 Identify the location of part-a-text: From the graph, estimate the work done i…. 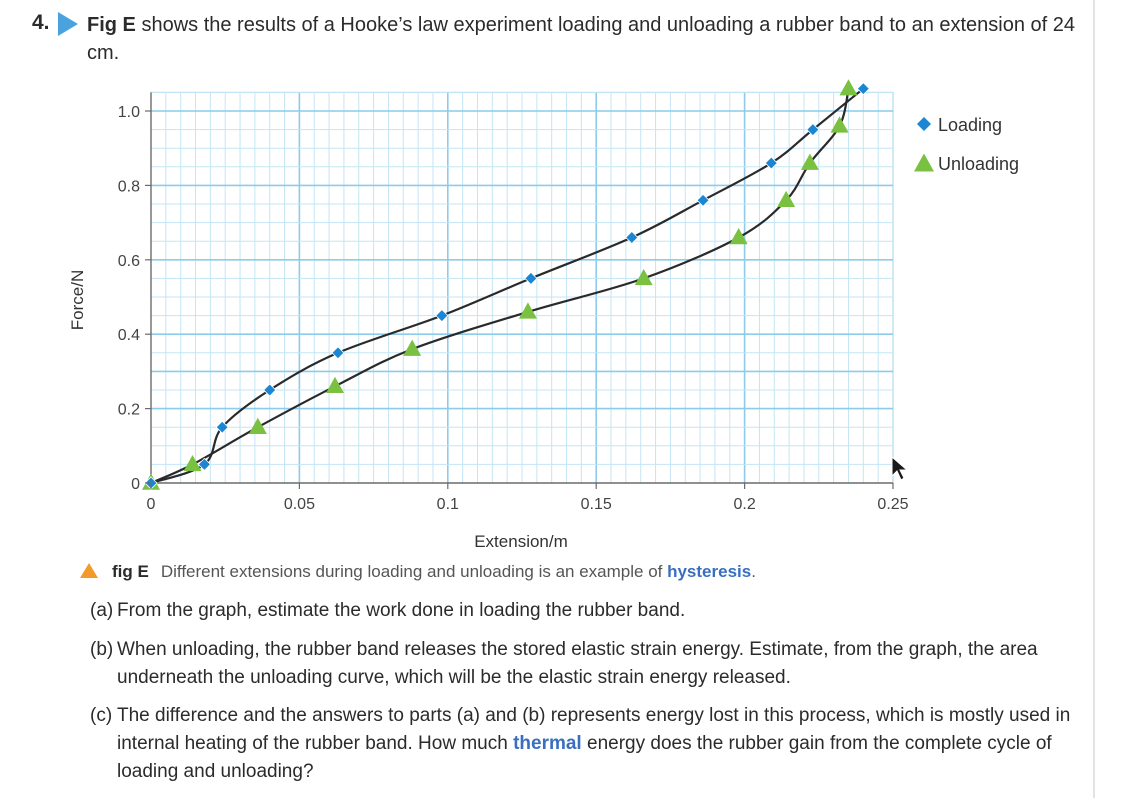
(401, 610).